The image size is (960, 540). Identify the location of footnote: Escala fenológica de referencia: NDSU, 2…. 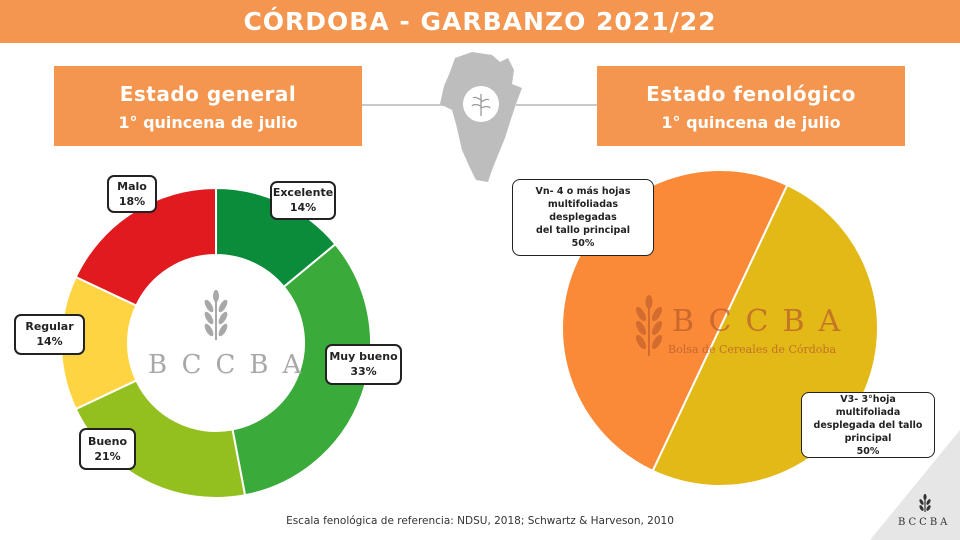
(480, 521).